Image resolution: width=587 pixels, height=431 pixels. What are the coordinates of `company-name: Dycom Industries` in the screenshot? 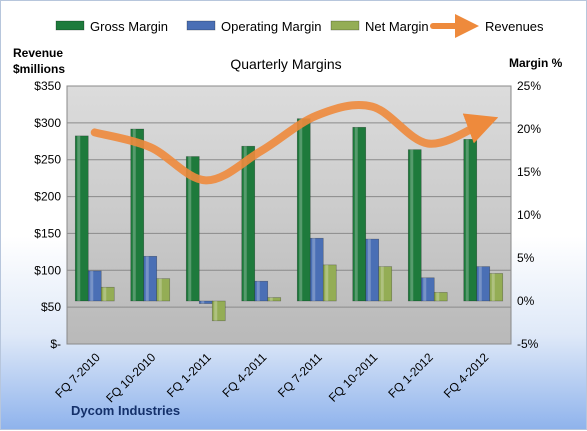 It's located at (125, 410).